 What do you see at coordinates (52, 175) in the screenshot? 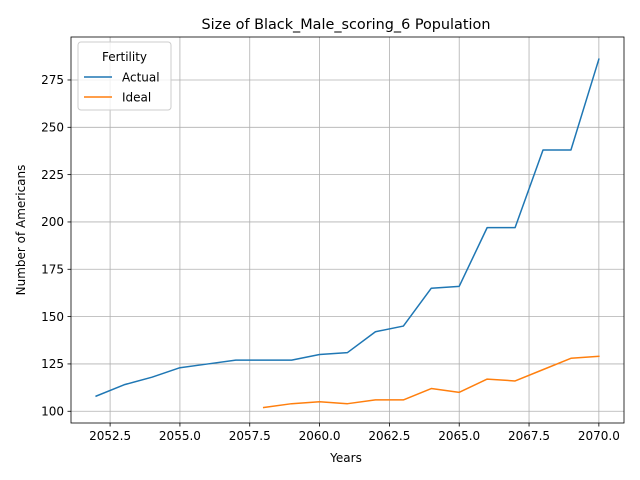
I see `y-tick-label: 225` at bounding box center [52, 175].